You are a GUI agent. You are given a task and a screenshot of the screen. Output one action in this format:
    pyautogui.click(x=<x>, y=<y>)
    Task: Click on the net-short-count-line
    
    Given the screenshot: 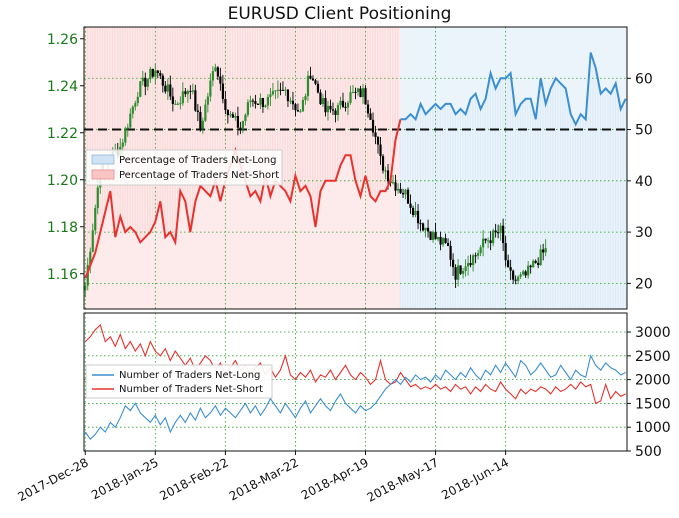 What is the action you would take?
    pyautogui.click(x=355, y=364)
    